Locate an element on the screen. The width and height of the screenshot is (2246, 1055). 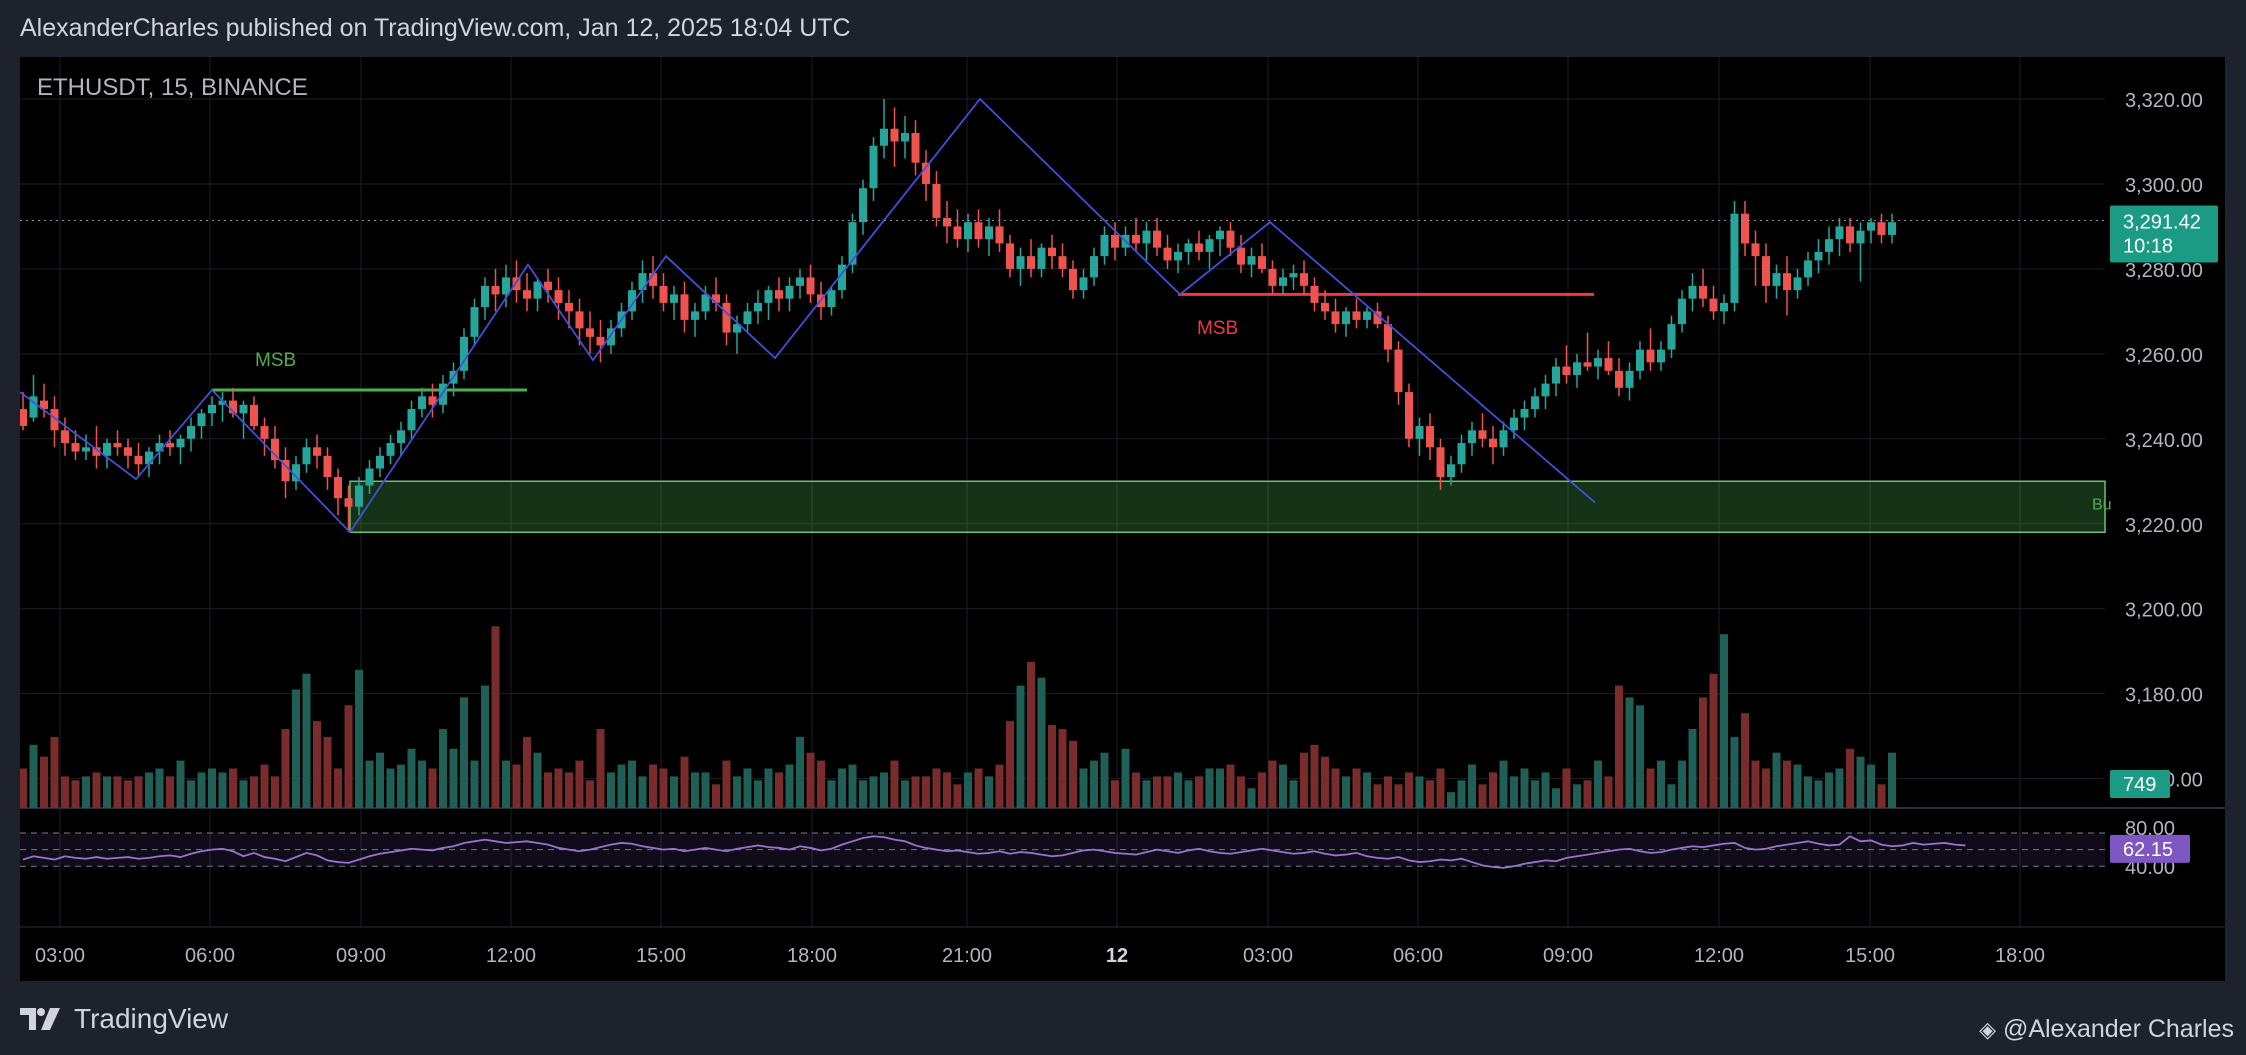
diamond-icon: ◈ is located at coordinates (1987, 1029).